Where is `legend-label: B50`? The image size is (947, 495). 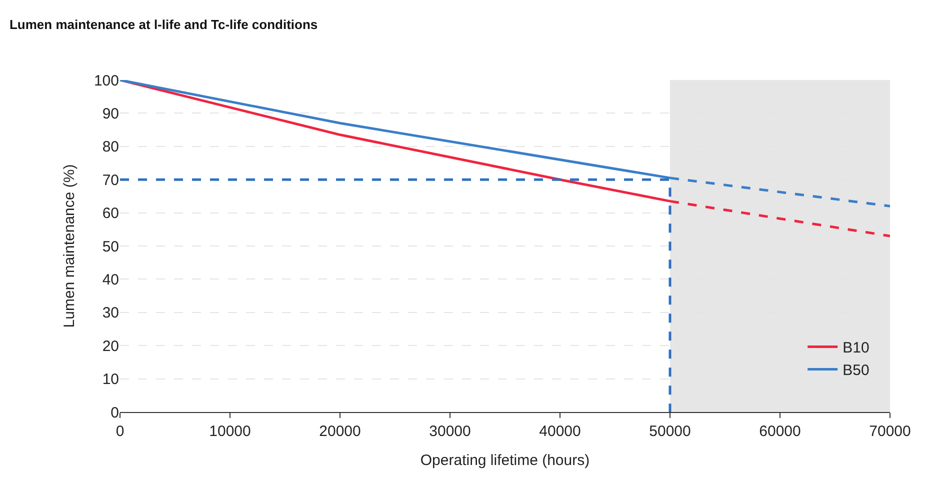 legend-label: B50 is located at coordinates (856, 371).